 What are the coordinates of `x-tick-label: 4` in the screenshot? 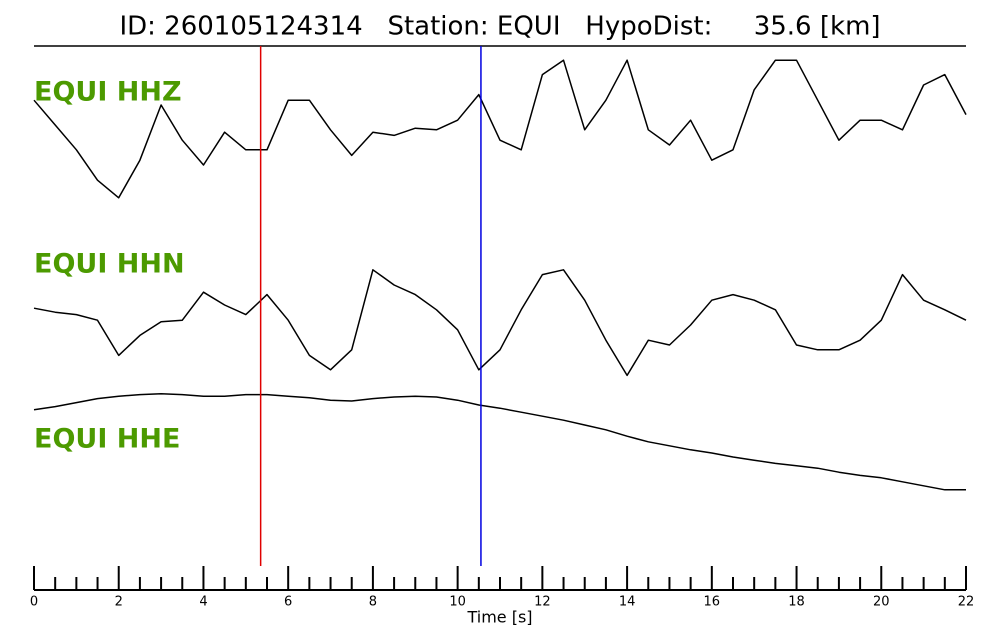 It's located at (203, 602).